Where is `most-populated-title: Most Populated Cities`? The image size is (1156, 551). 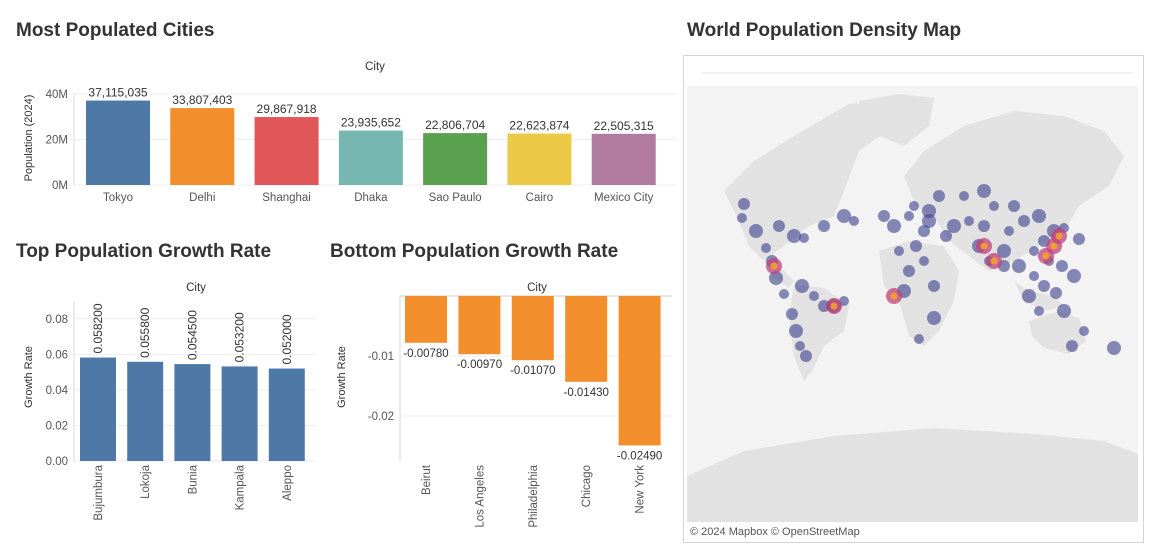
most-populated-title: Most Populated Cities is located at coordinates (115, 30).